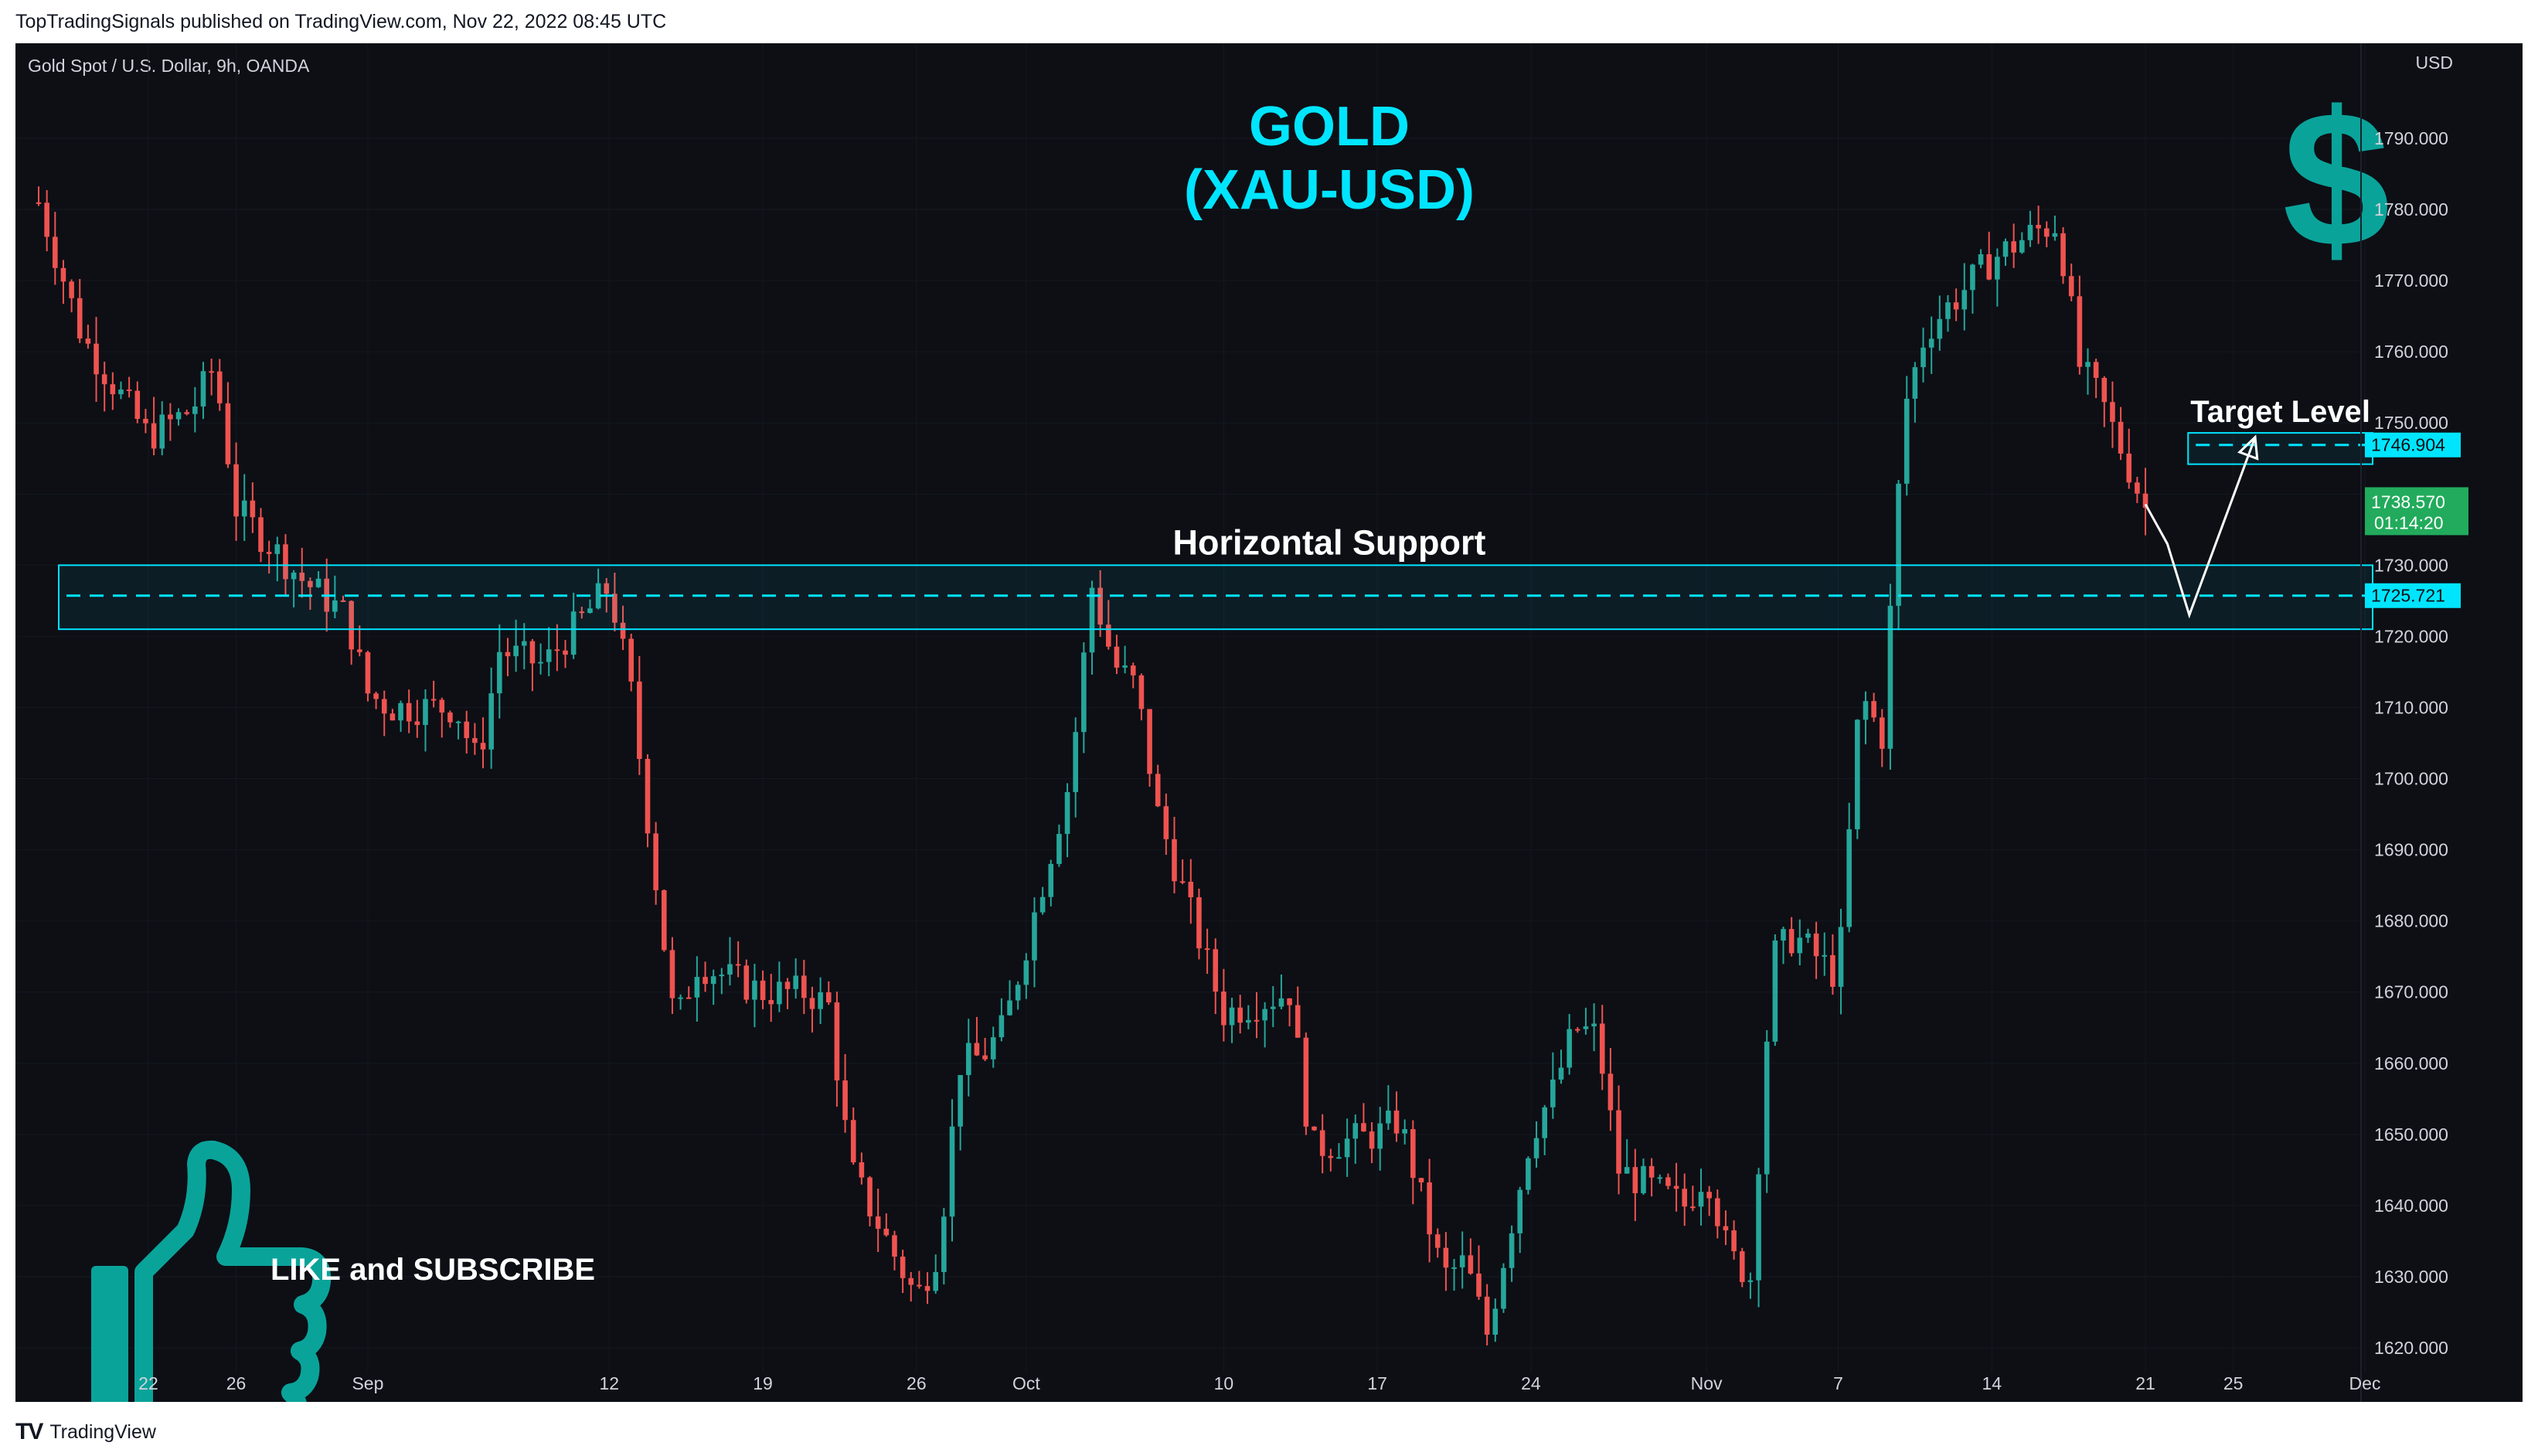  What do you see at coordinates (2413, 445) in the screenshot?
I see `target-price-tag: 1746.904` at bounding box center [2413, 445].